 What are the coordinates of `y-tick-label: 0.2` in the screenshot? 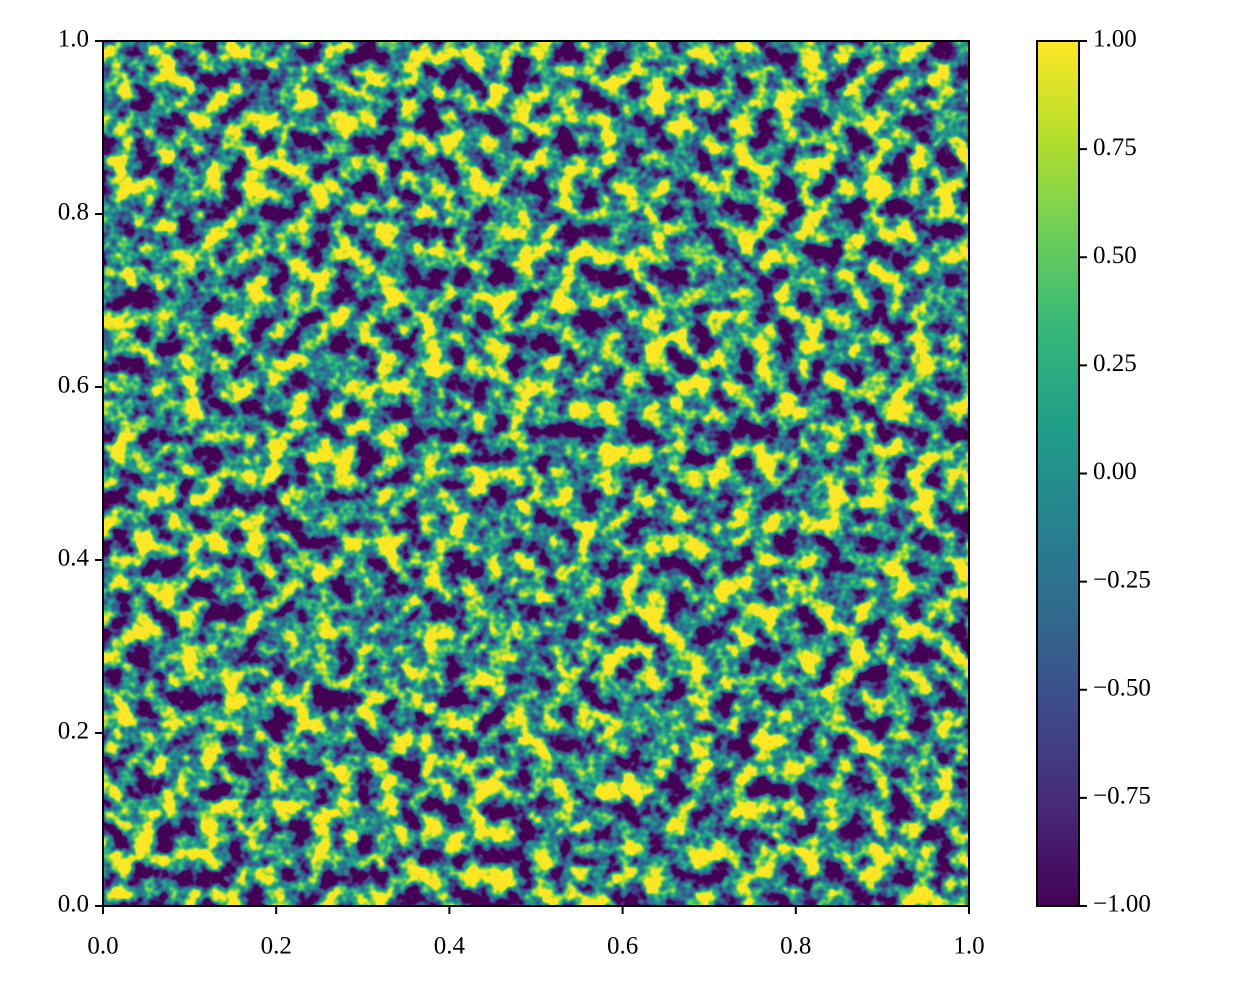 It's located at (73, 731).